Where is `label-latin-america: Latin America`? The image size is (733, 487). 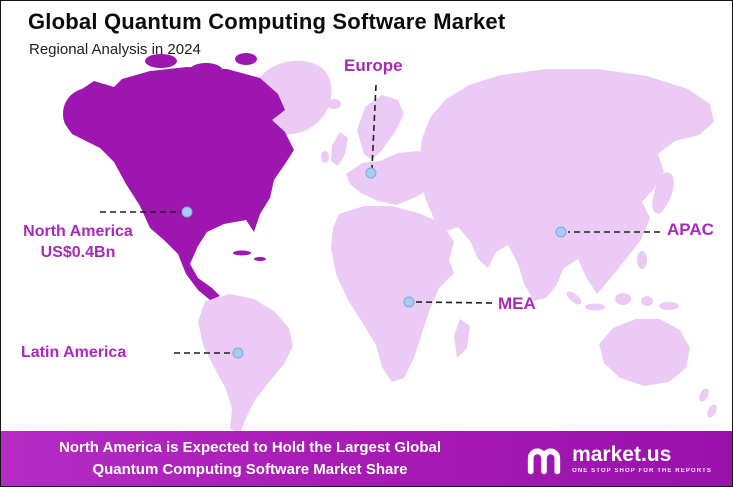 label-latin-america: Latin America is located at coordinates (74, 352).